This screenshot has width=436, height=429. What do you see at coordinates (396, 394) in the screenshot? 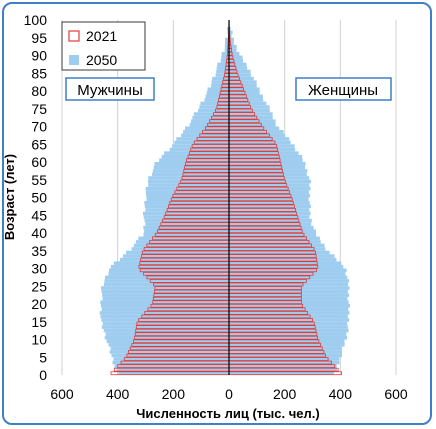
I see `x-tick-label: 600` at bounding box center [396, 394].